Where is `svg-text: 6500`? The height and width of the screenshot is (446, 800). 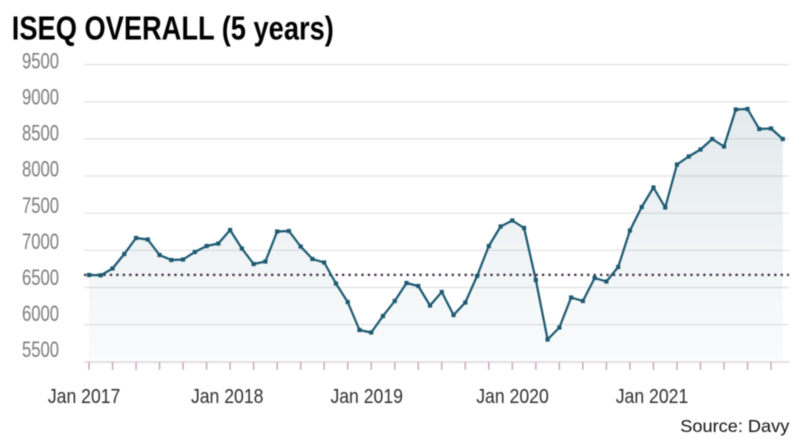 svg-text: 6500 is located at coordinates (40, 277).